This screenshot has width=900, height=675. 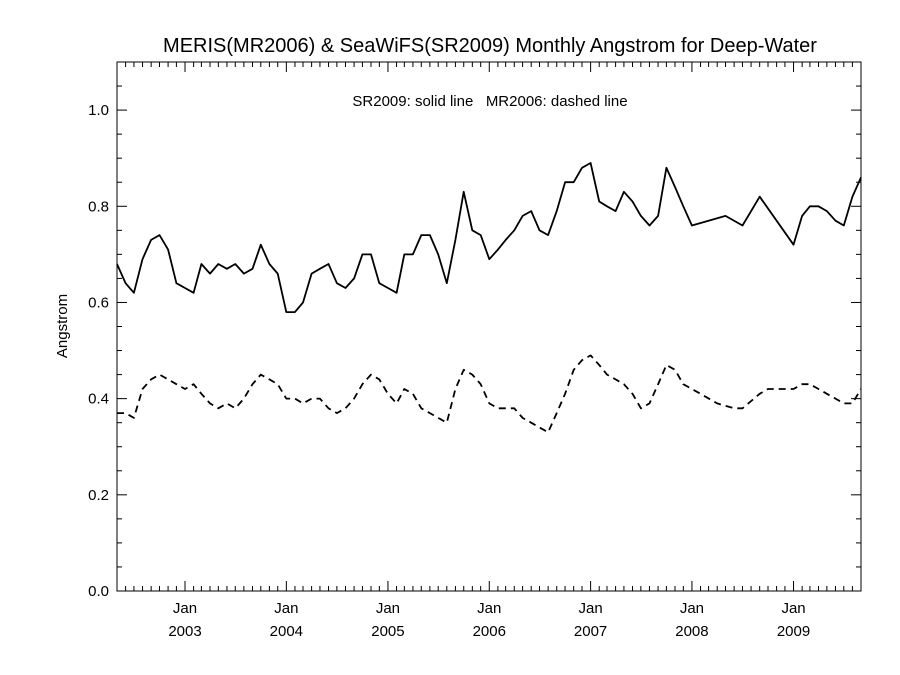 What do you see at coordinates (489, 394) in the screenshot?
I see `series-line-dashed` at bounding box center [489, 394].